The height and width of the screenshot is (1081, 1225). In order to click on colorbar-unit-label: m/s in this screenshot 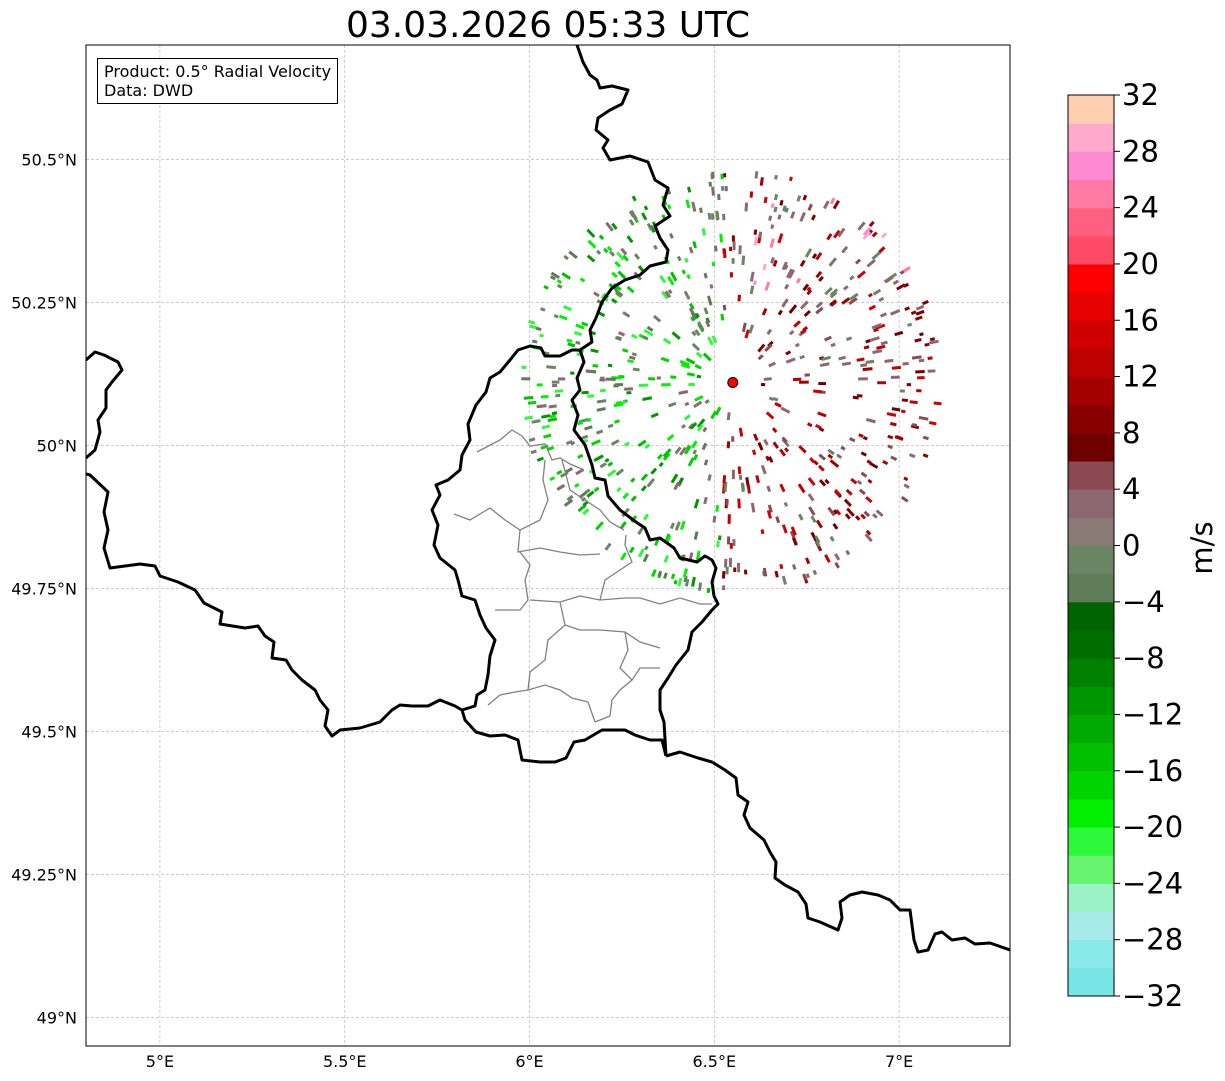, I will do `click(1202, 547)`.